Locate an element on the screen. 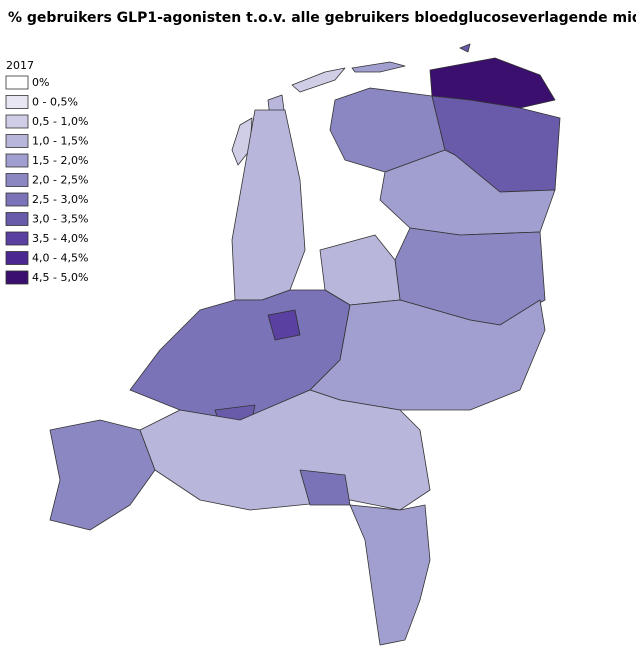 This screenshot has height=671, width=636. legend-label: 0 - 0,5% is located at coordinates (55, 102).